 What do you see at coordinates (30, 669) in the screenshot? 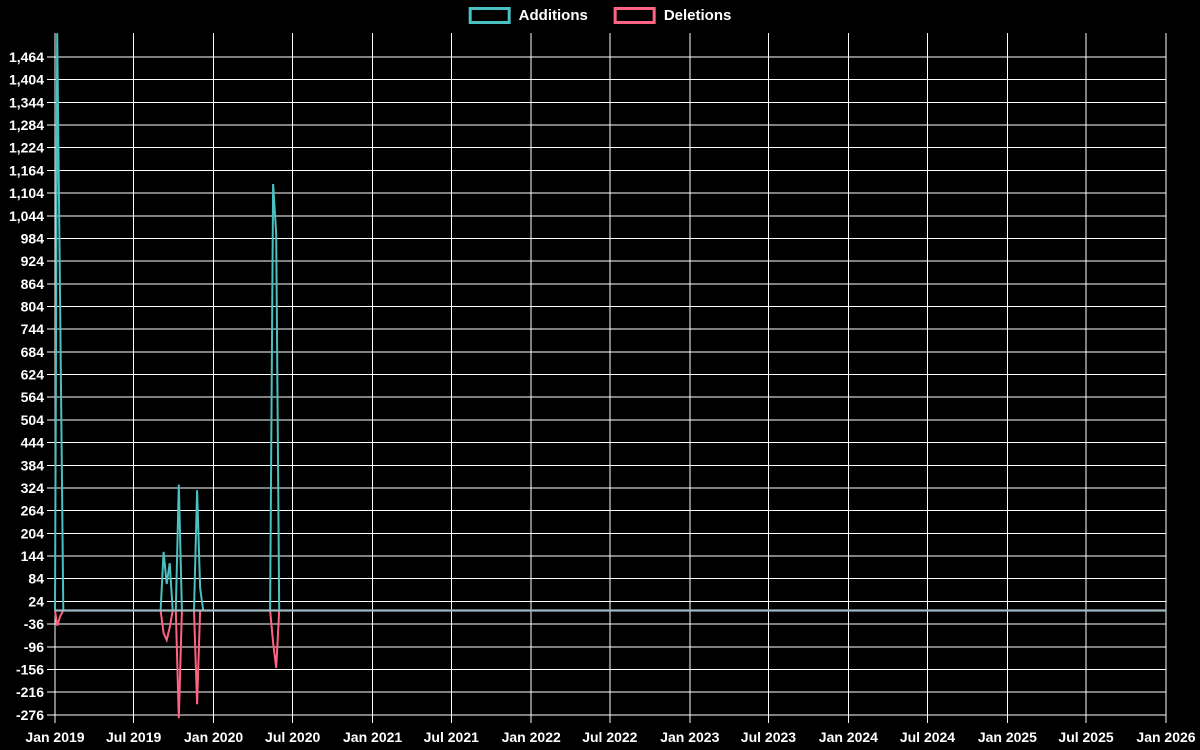
I see `y-tick-label: -156` at bounding box center [30, 669].